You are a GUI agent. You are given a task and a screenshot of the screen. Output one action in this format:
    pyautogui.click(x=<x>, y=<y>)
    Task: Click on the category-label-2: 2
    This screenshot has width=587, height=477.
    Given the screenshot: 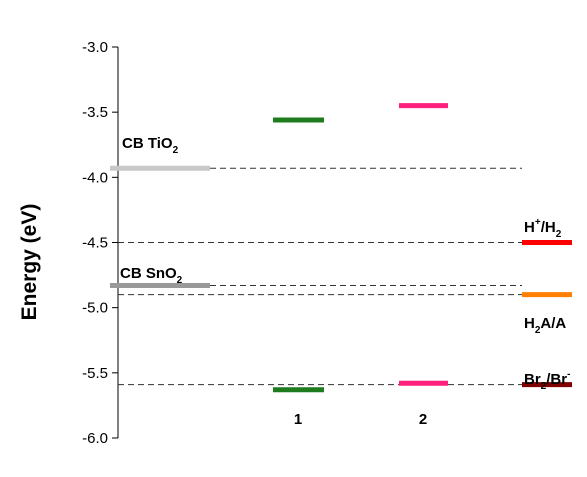 What is the action you would take?
    pyautogui.click(x=423, y=419)
    